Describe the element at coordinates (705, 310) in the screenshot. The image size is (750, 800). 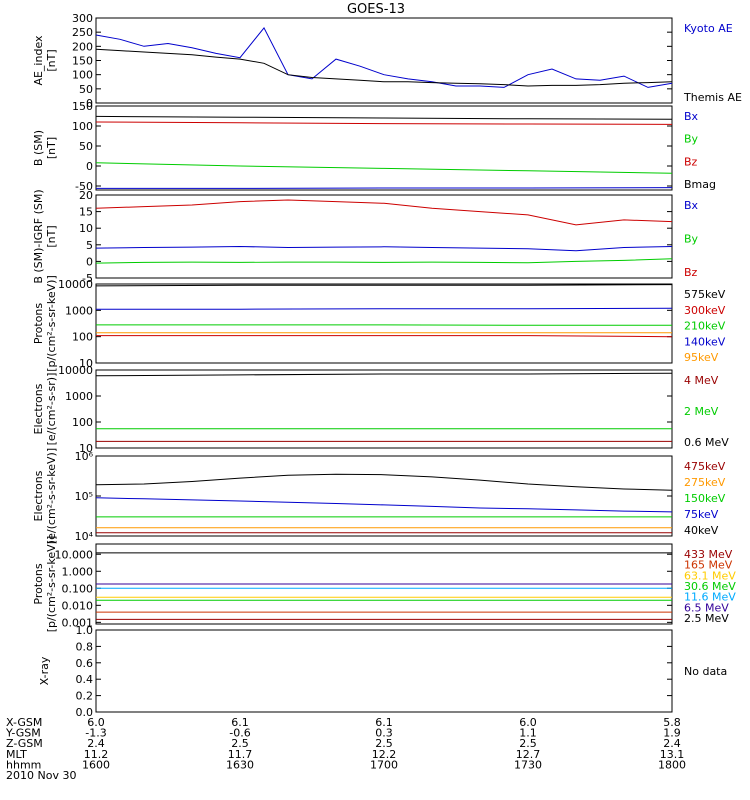
I see `legend-entry: 300keV` at that location.